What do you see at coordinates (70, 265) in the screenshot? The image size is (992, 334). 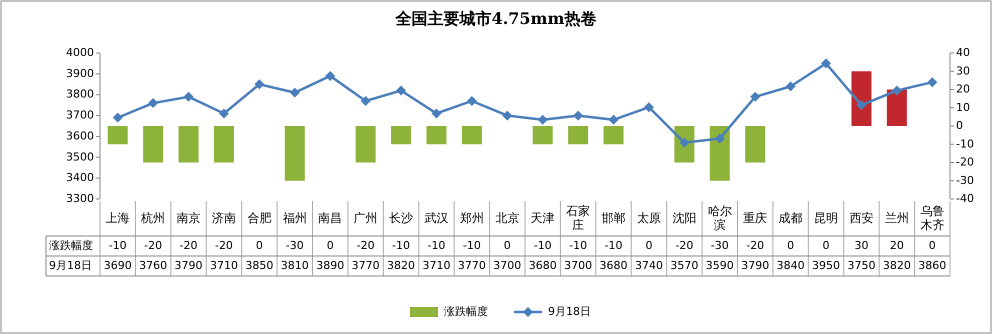 I see `text: 9月18日` at bounding box center [70, 265].